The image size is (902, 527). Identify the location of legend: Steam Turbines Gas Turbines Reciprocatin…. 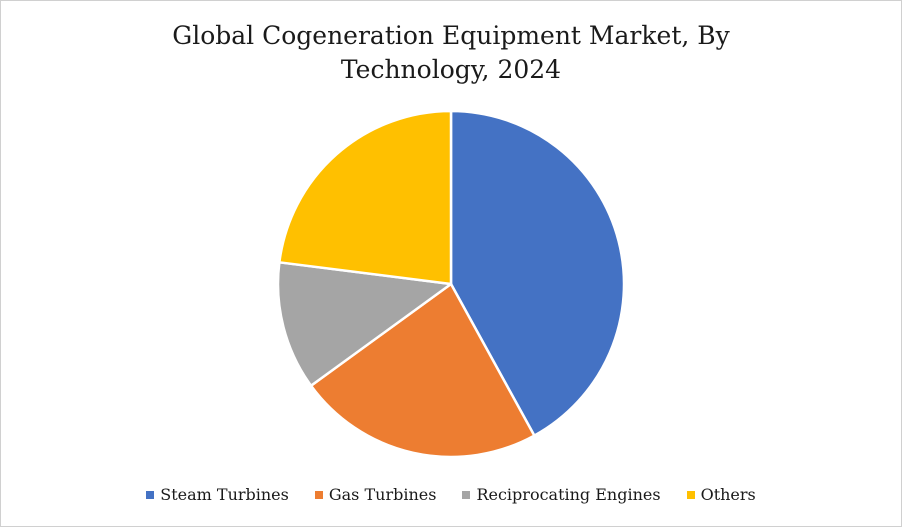
(451, 494).